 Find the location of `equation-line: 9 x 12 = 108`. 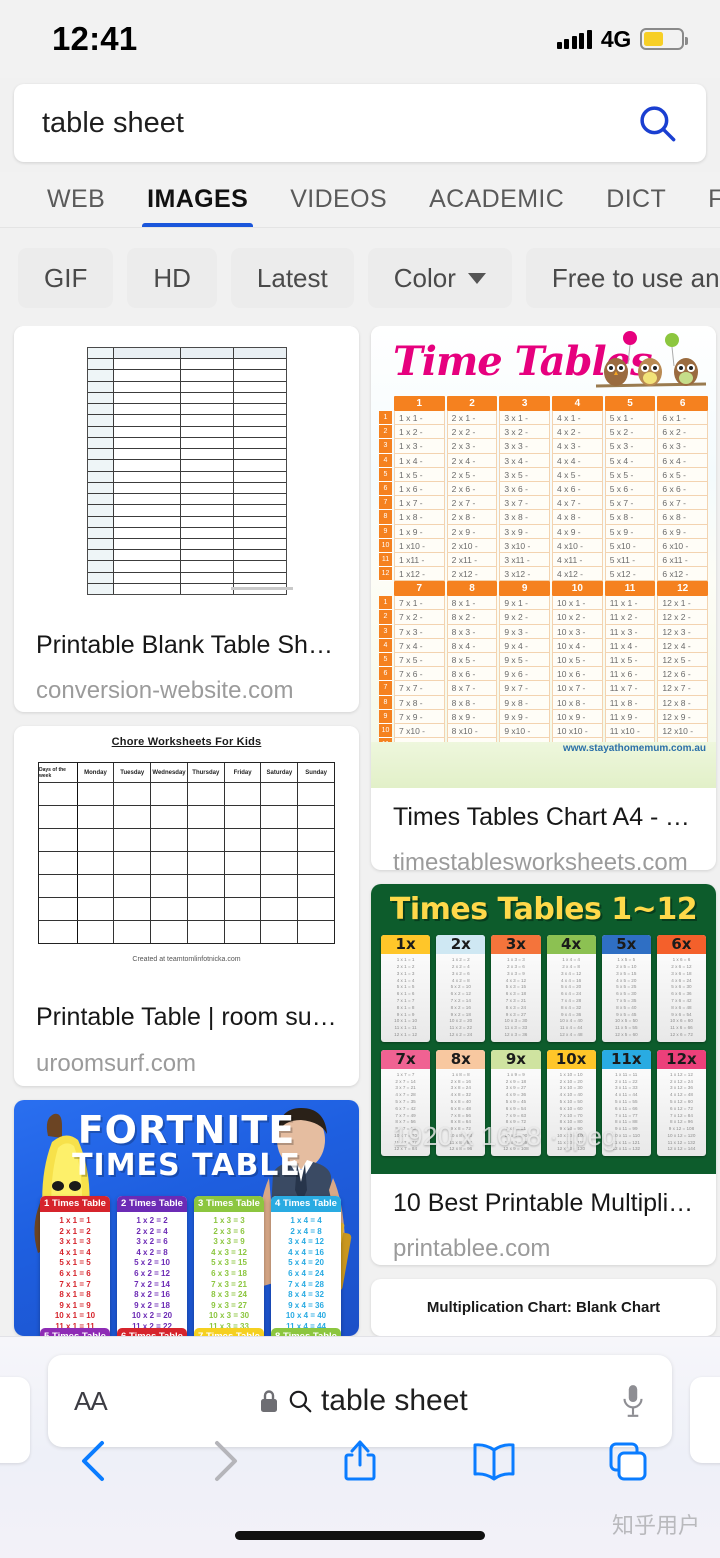

equation-line: 9 x 12 = 108 is located at coordinates (681, 1129).